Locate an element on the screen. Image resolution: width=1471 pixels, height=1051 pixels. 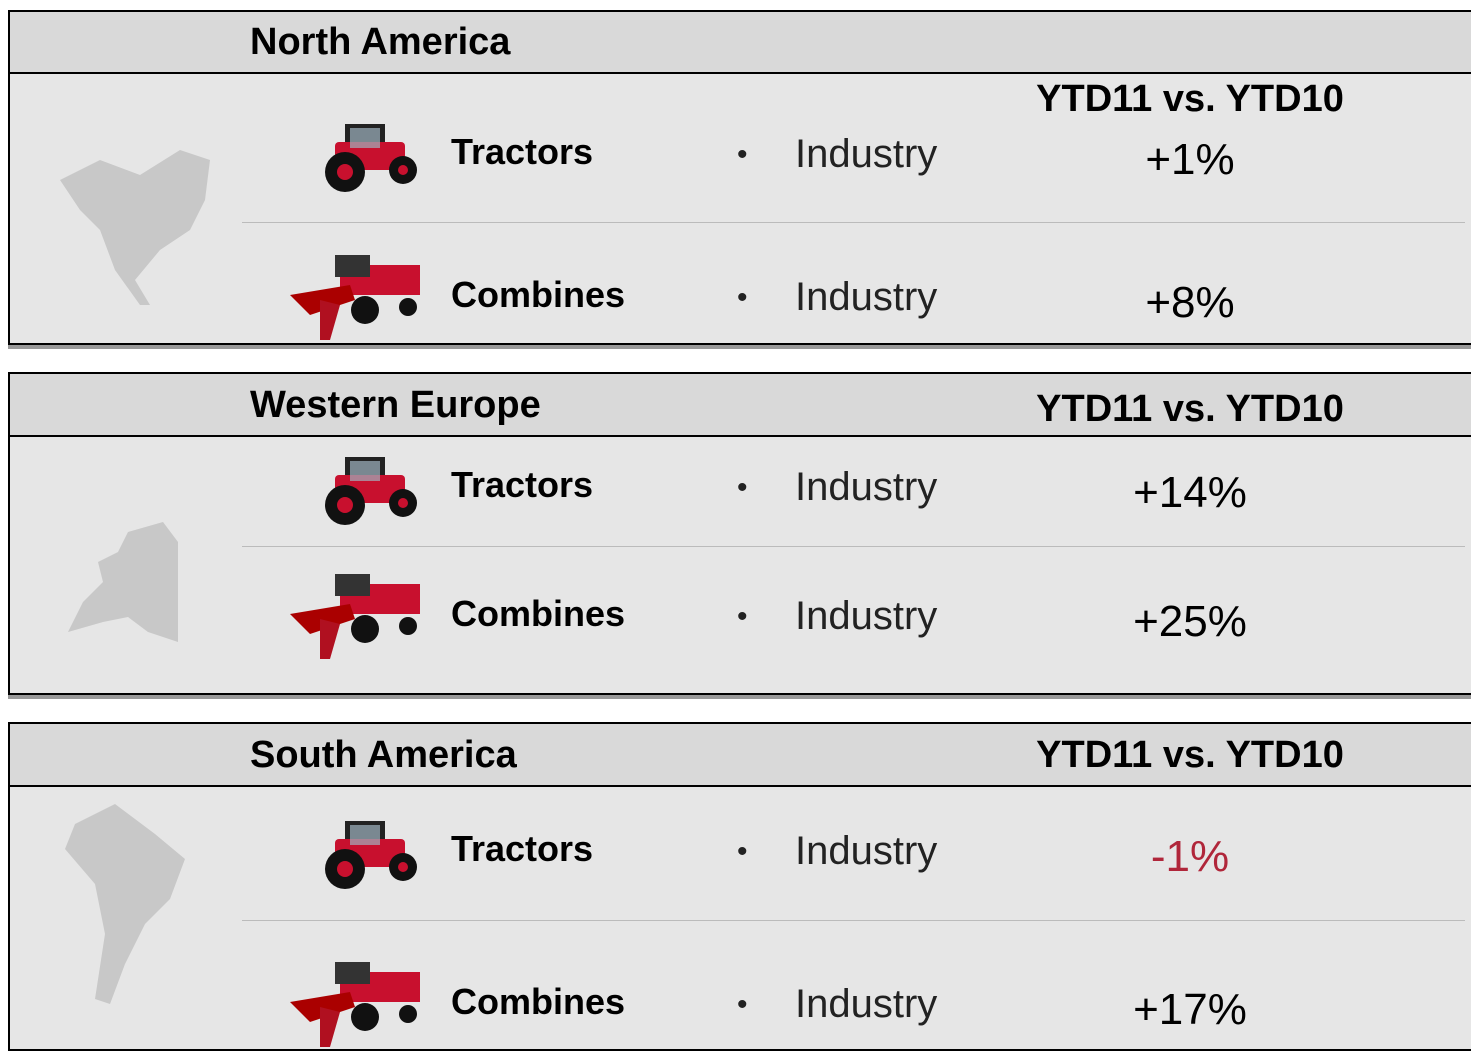
region-title: South America is located at coordinates (383, 754).